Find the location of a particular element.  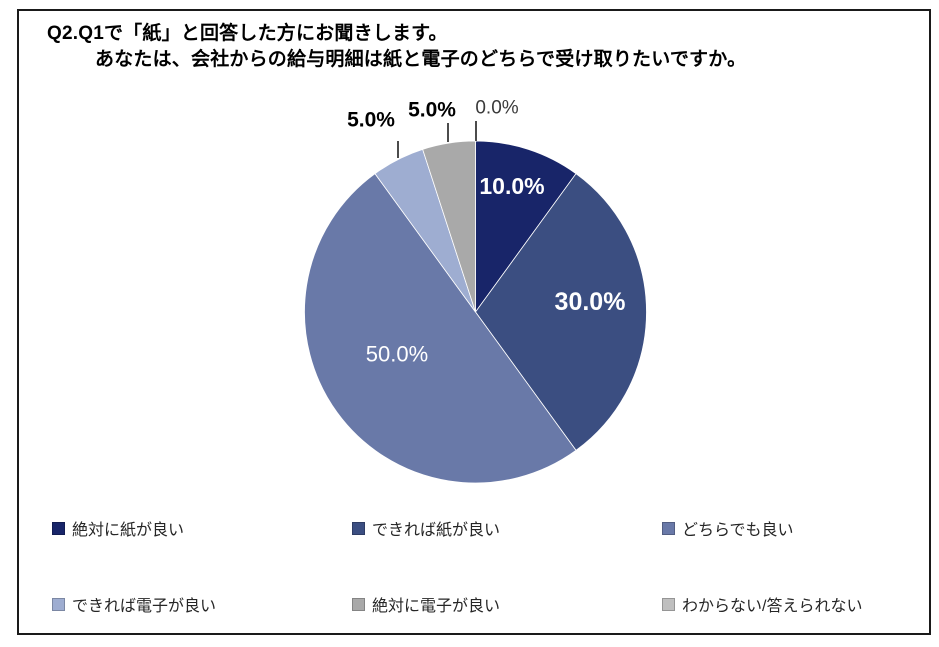

legend-label: できれば電子が良い is located at coordinates (144, 606).